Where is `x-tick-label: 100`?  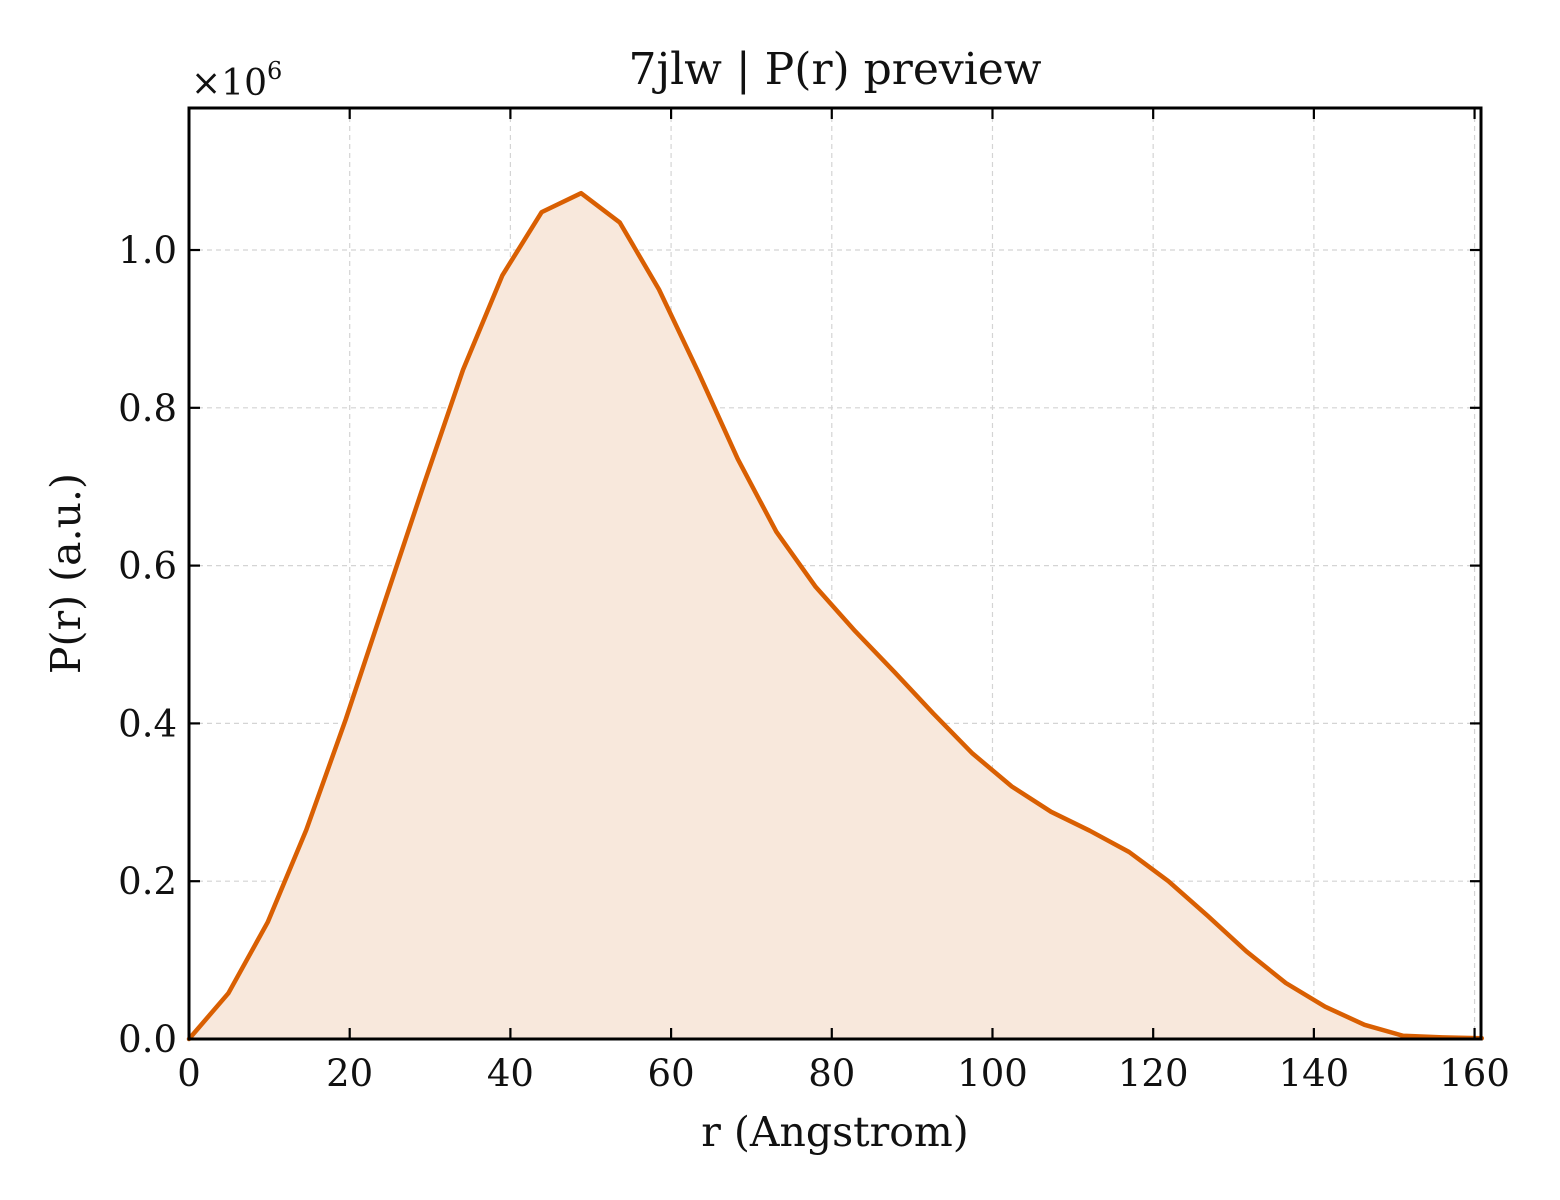
x-tick-label: 100 is located at coordinates (992, 1073).